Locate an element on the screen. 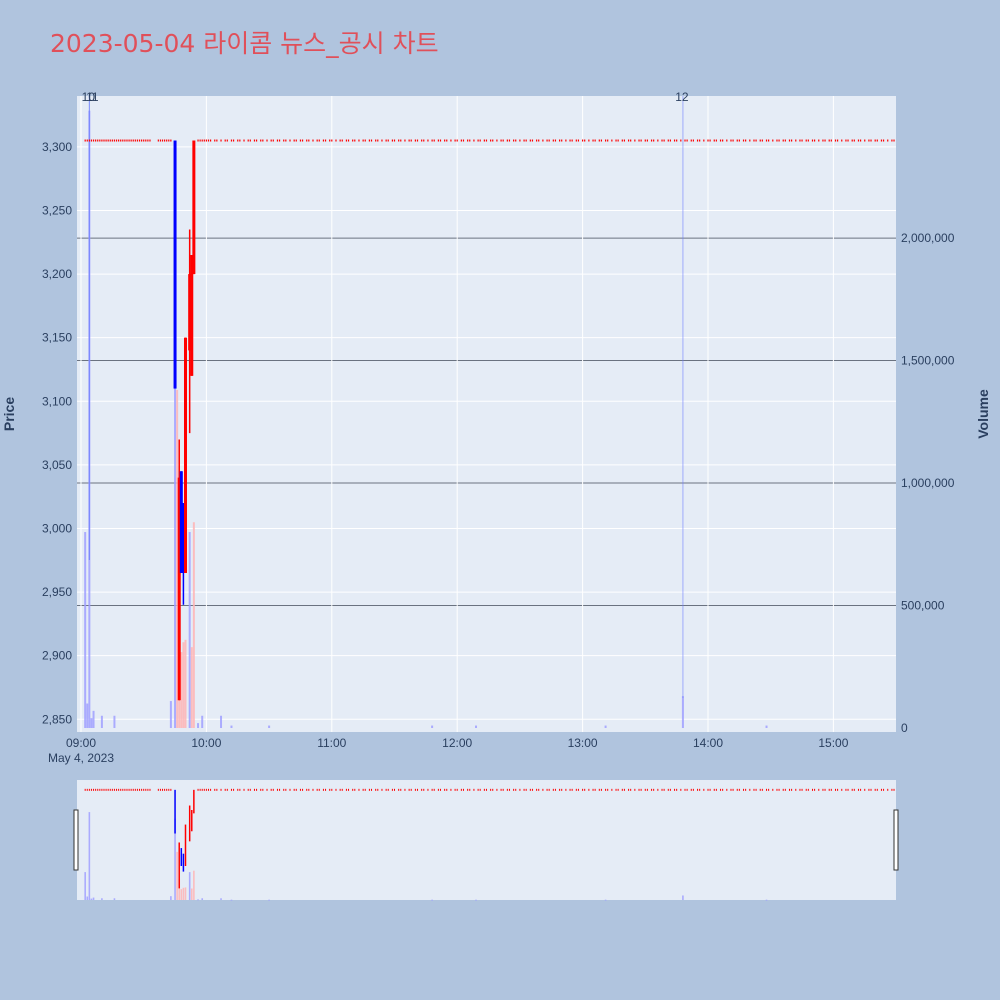 Image resolution: width=1000 pixels, height=1000 pixels. range-slider-preview is located at coordinates (489, 844).